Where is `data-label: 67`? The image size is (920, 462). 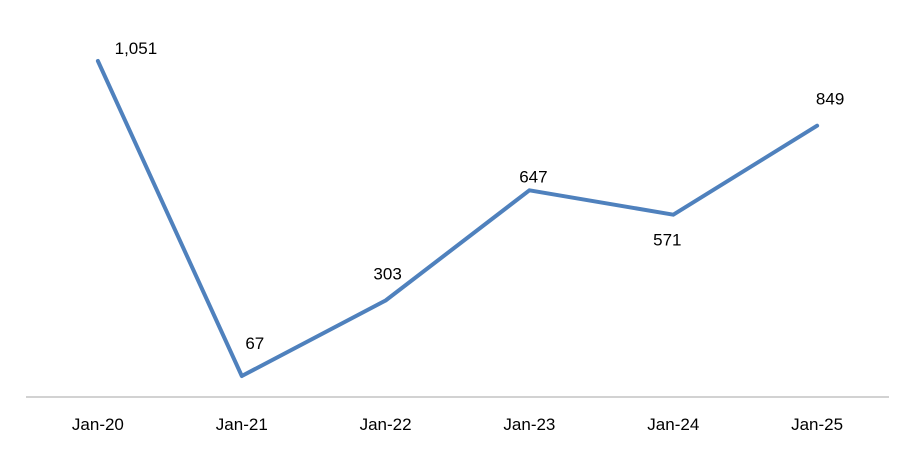 data-label: 67 is located at coordinates (254, 343).